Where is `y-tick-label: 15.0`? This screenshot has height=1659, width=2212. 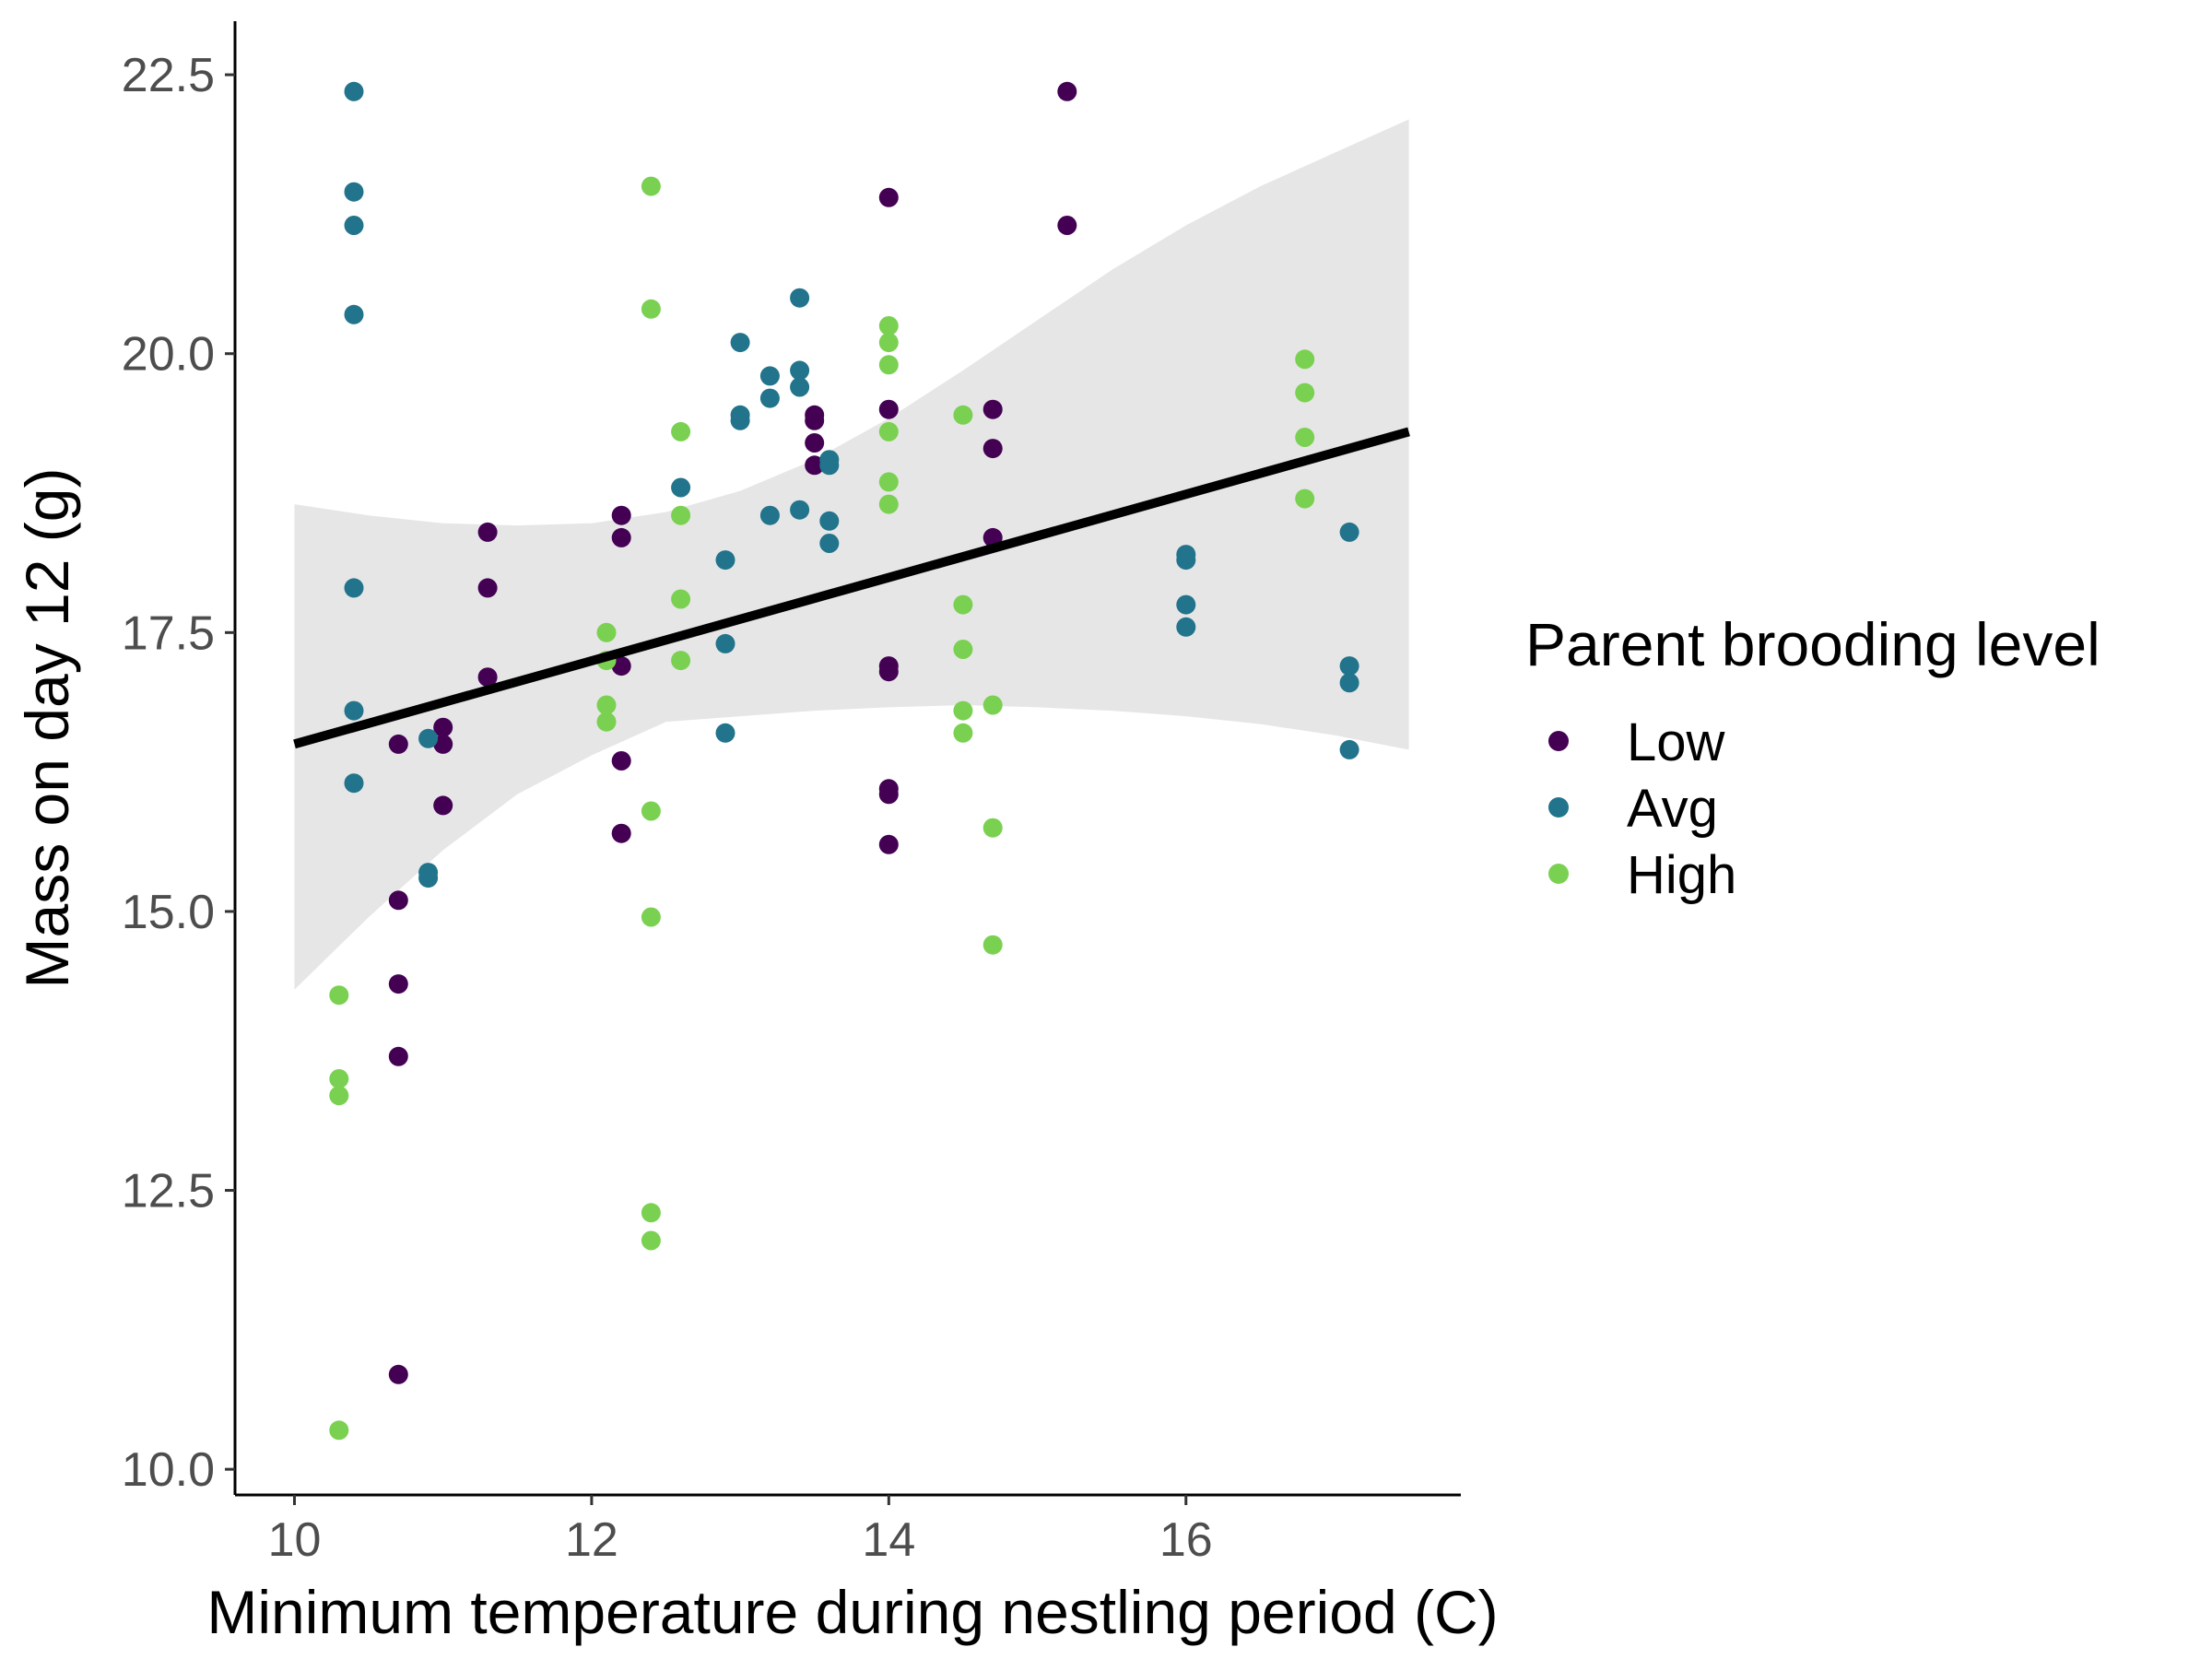
y-tick-label: 15.0 is located at coordinates (168, 912).